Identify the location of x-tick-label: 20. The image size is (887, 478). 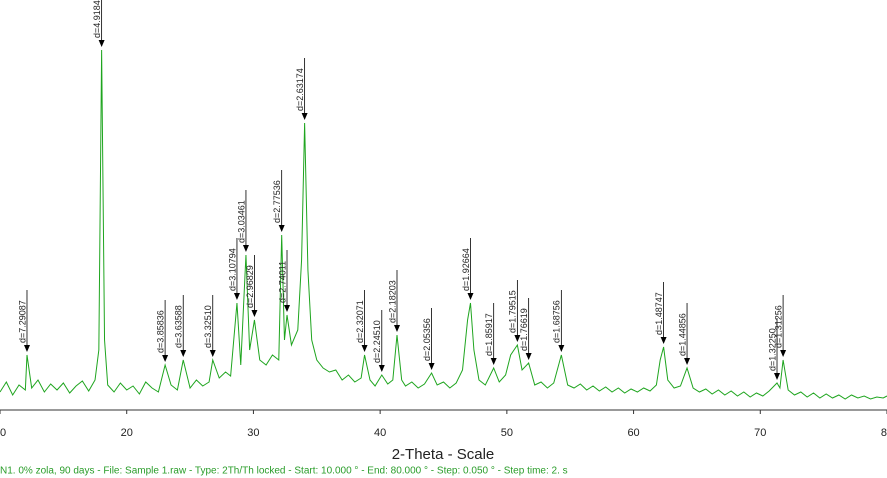
(127, 433).